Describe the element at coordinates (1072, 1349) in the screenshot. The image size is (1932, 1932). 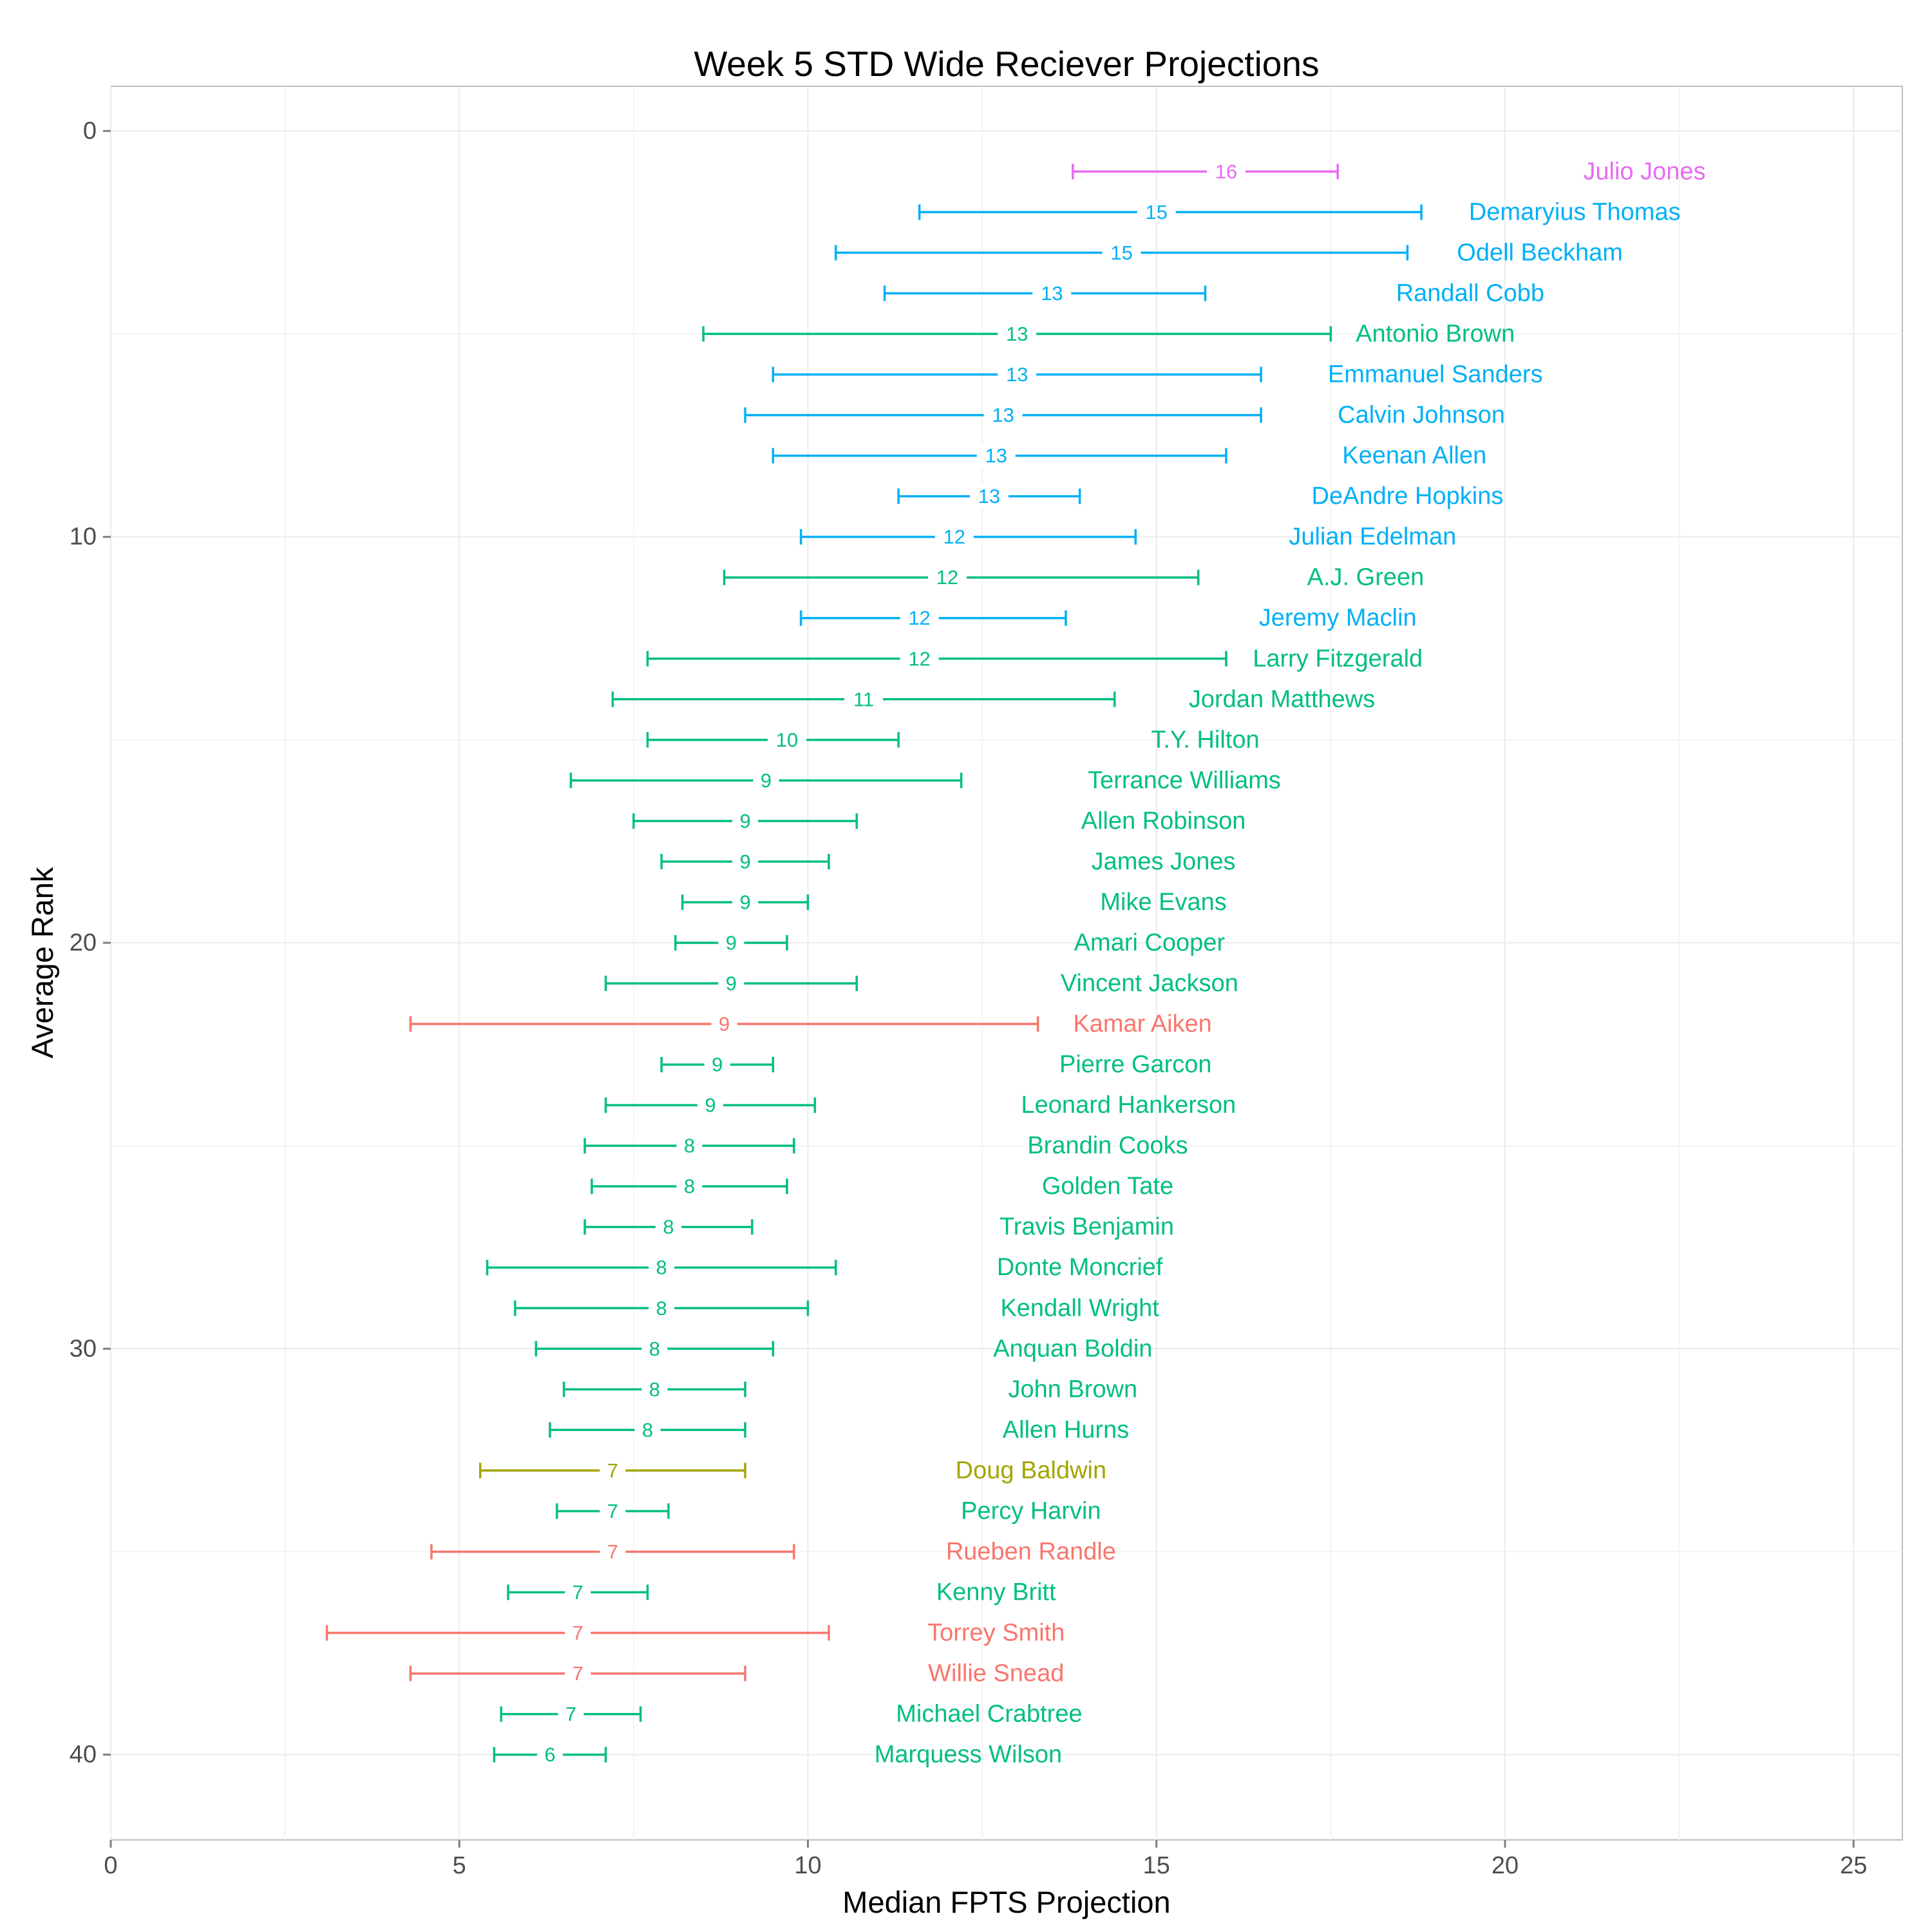
I see `player-name-label: Anquan Boldin` at that location.